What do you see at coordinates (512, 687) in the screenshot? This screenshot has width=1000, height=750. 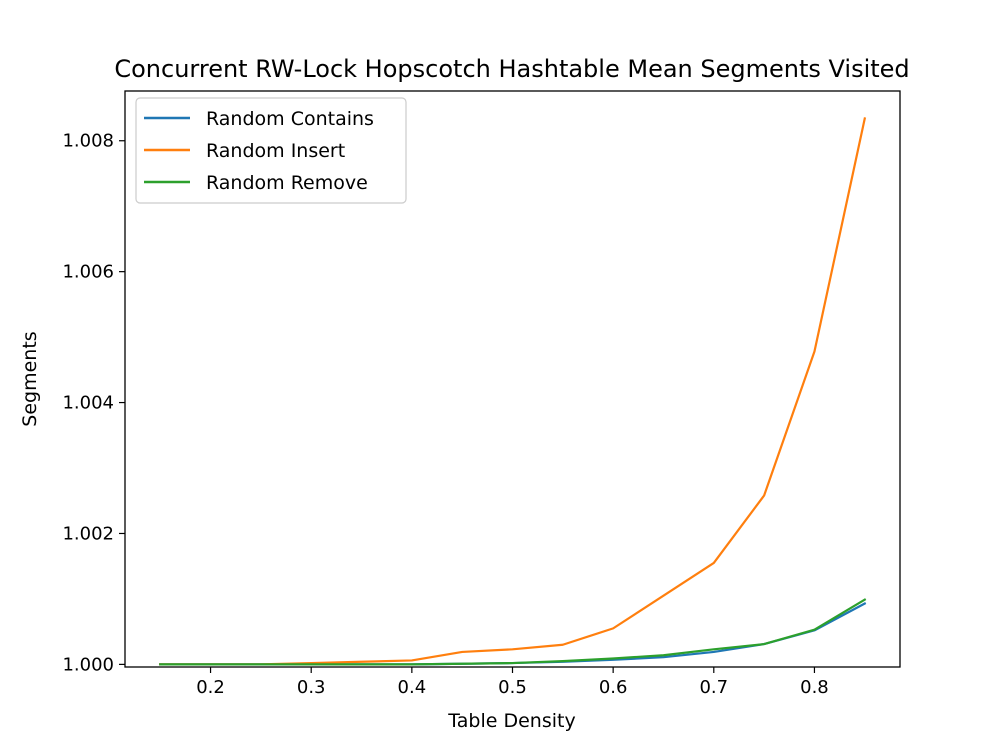 I see `x-tick-label: 0.5` at bounding box center [512, 687].